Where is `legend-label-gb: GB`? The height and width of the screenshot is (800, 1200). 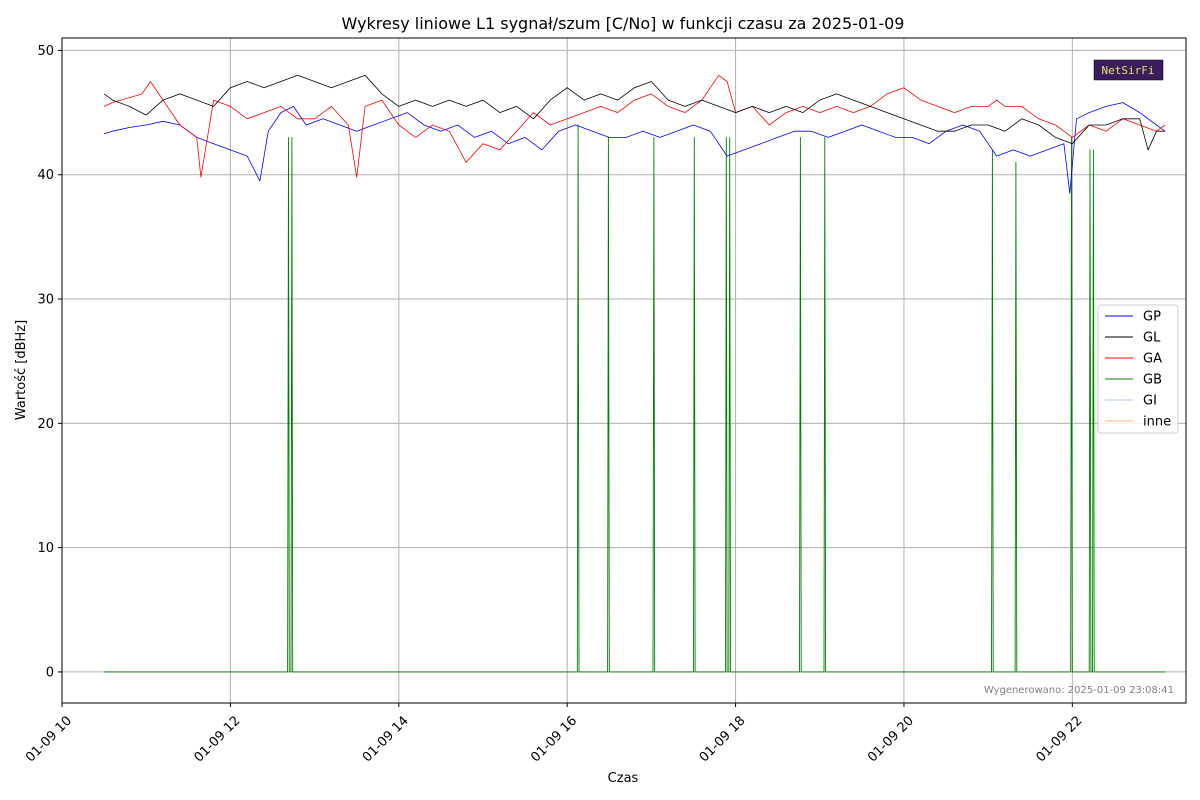
legend-label-gb: GB is located at coordinates (1152, 380).